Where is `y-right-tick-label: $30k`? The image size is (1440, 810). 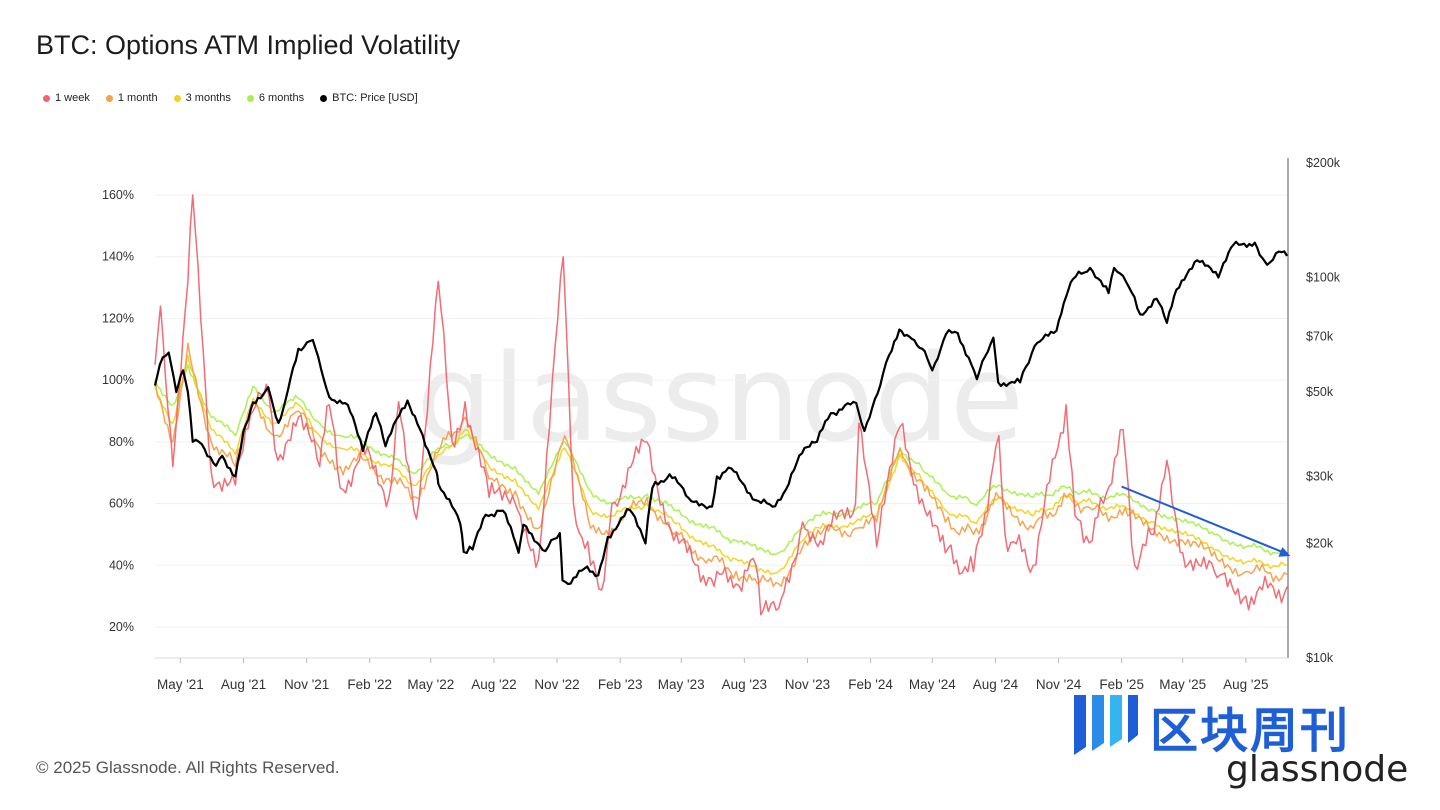 y-right-tick-label: $30k is located at coordinates (1320, 476).